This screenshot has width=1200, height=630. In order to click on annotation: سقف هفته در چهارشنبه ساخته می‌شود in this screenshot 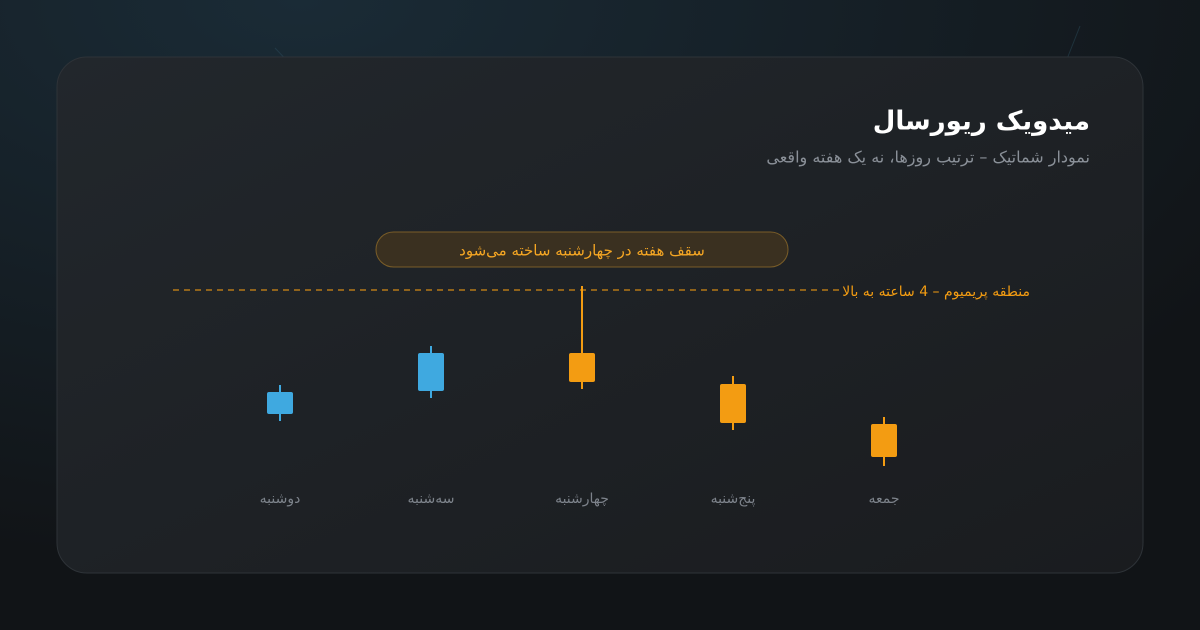, I will do `click(582, 251)`.